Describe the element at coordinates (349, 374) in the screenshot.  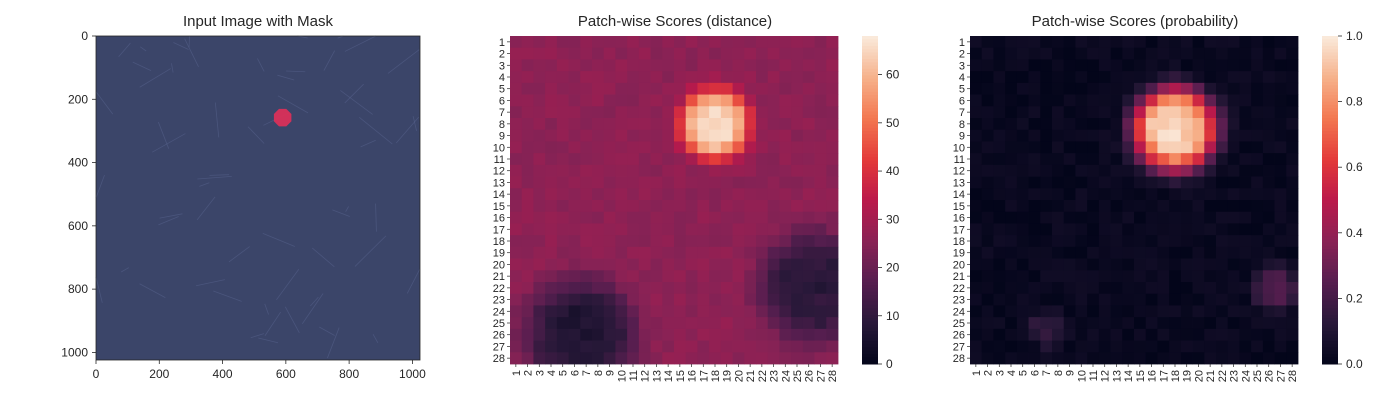
I see `x-tick-label: 800` at that location.